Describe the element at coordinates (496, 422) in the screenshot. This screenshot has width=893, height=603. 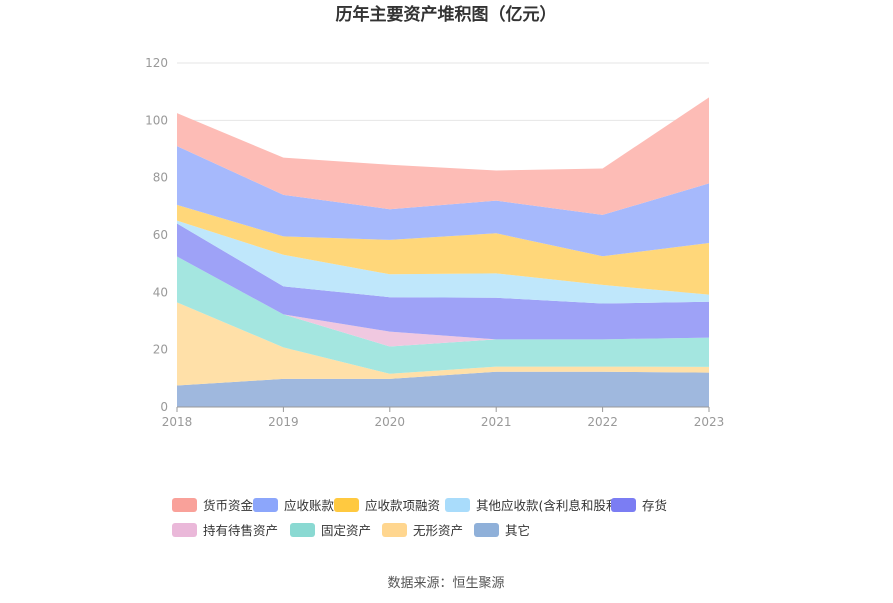
I see `x-tick-label: 2021` at that location.